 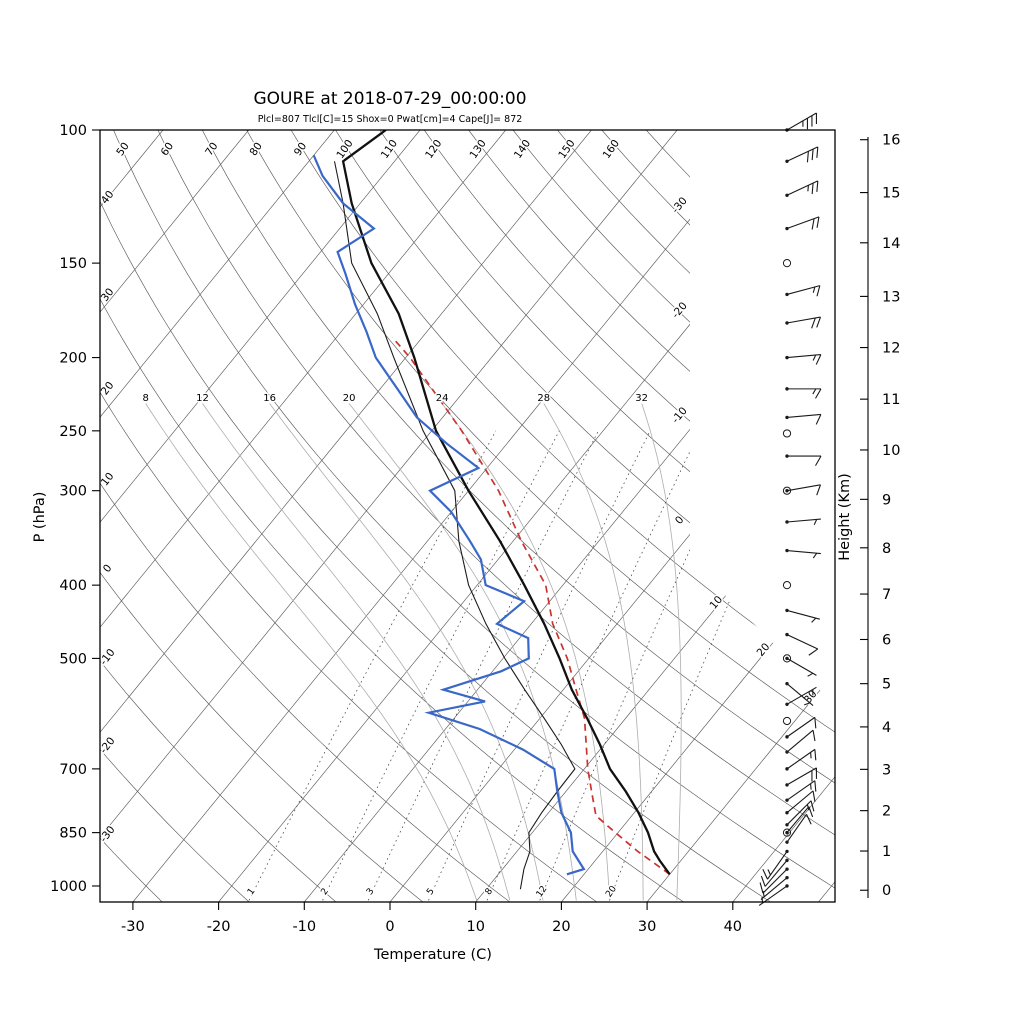 What do you see at coordinates (370, 892) in the screenshot?
I see `mixing-ratio-label: 3` at bounding box center [370, 892].